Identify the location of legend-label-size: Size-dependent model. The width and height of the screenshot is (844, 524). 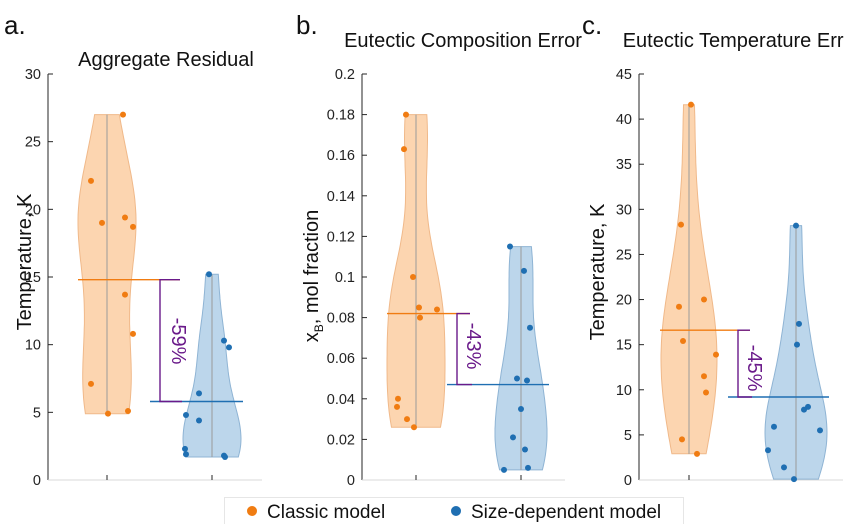
(566, 512).